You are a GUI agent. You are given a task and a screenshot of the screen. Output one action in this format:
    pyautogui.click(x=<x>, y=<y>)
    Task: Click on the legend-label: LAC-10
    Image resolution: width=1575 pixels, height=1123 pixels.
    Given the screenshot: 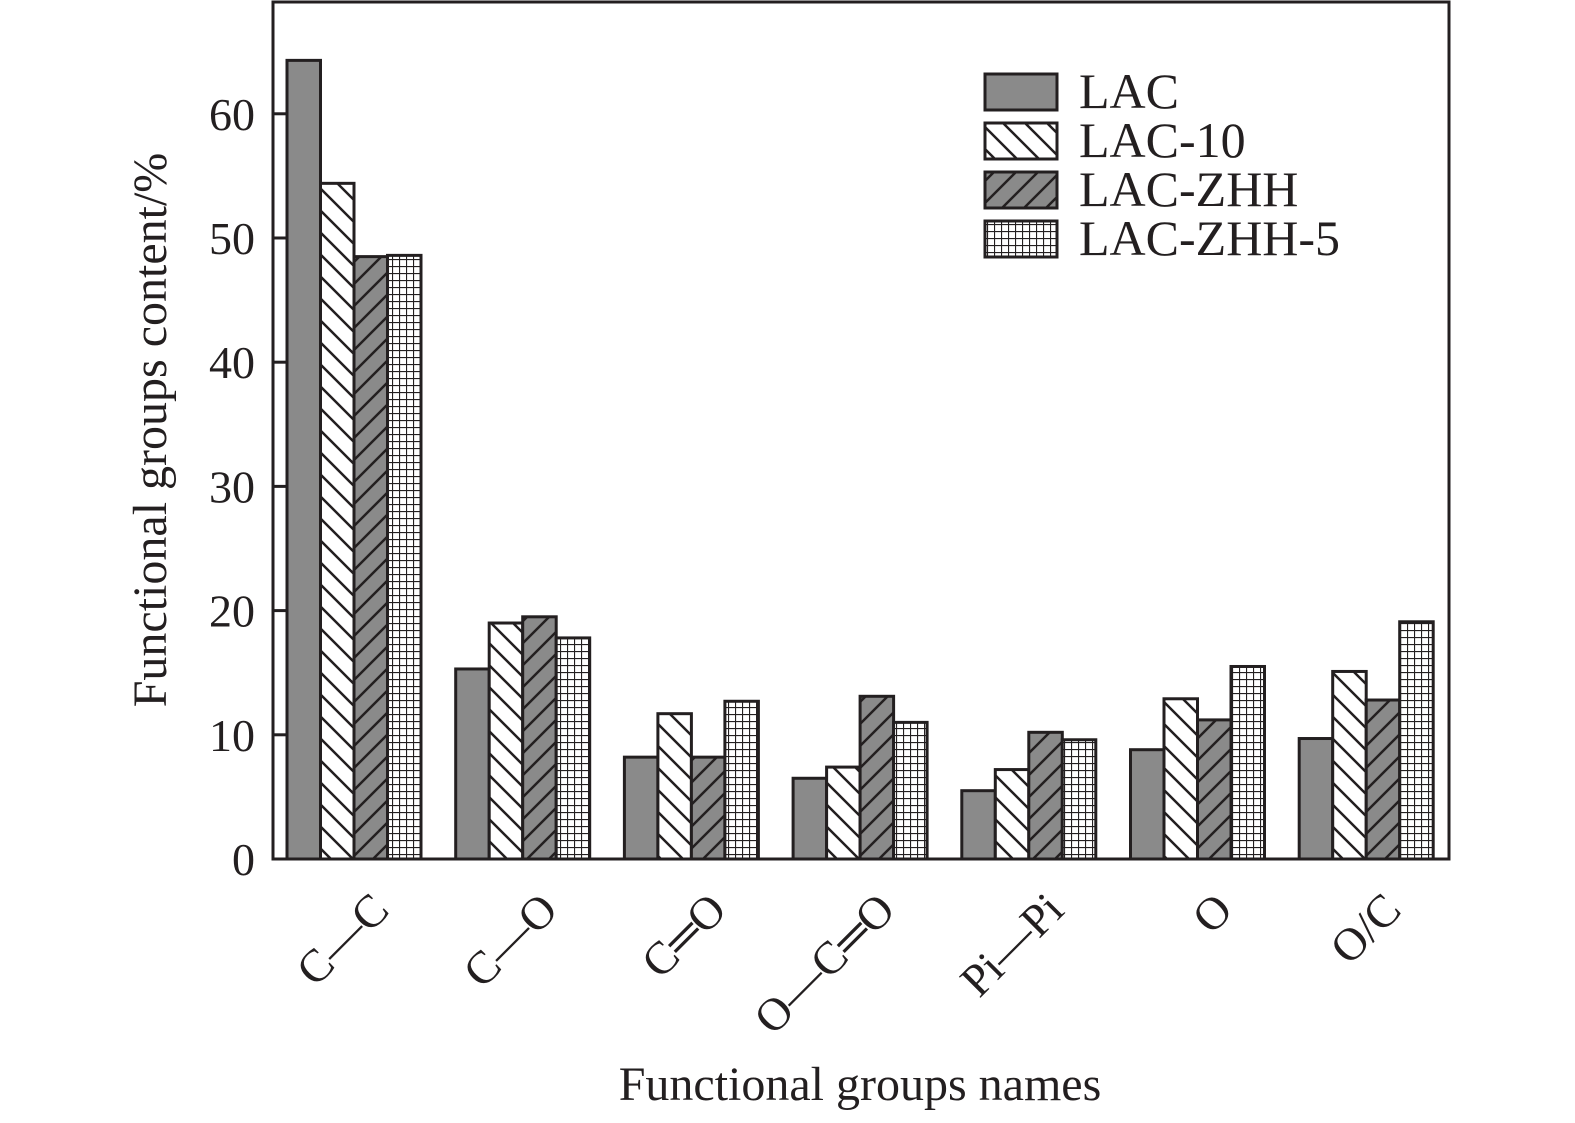 What is the action you would take?
    pyautogui.click(x=1162, y=140)
    